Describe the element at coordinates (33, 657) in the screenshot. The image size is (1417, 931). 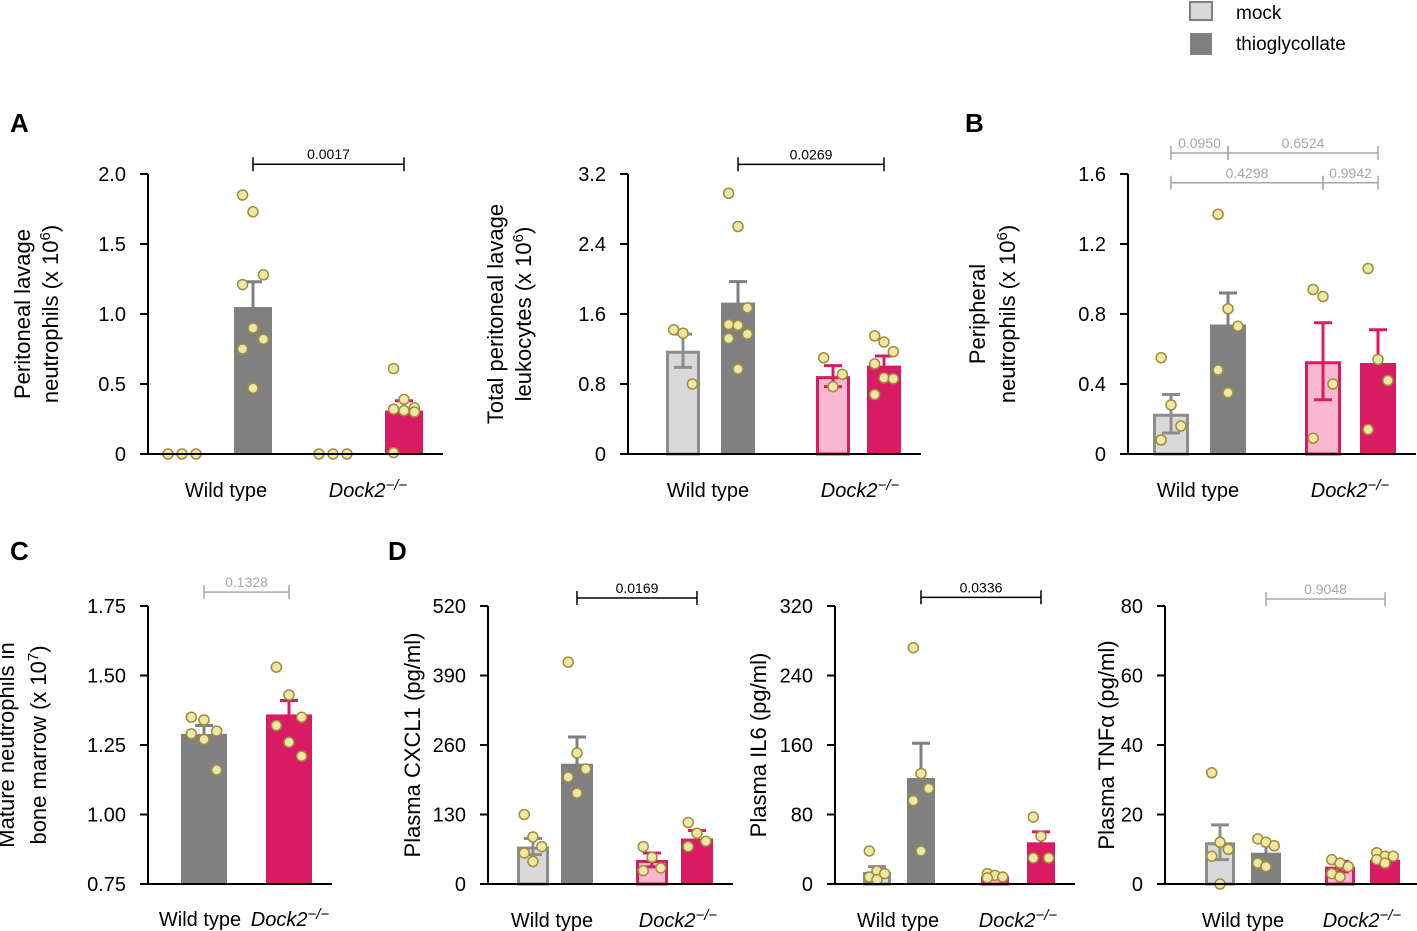
I see `y-axis-label-superscript: 7` at that location.